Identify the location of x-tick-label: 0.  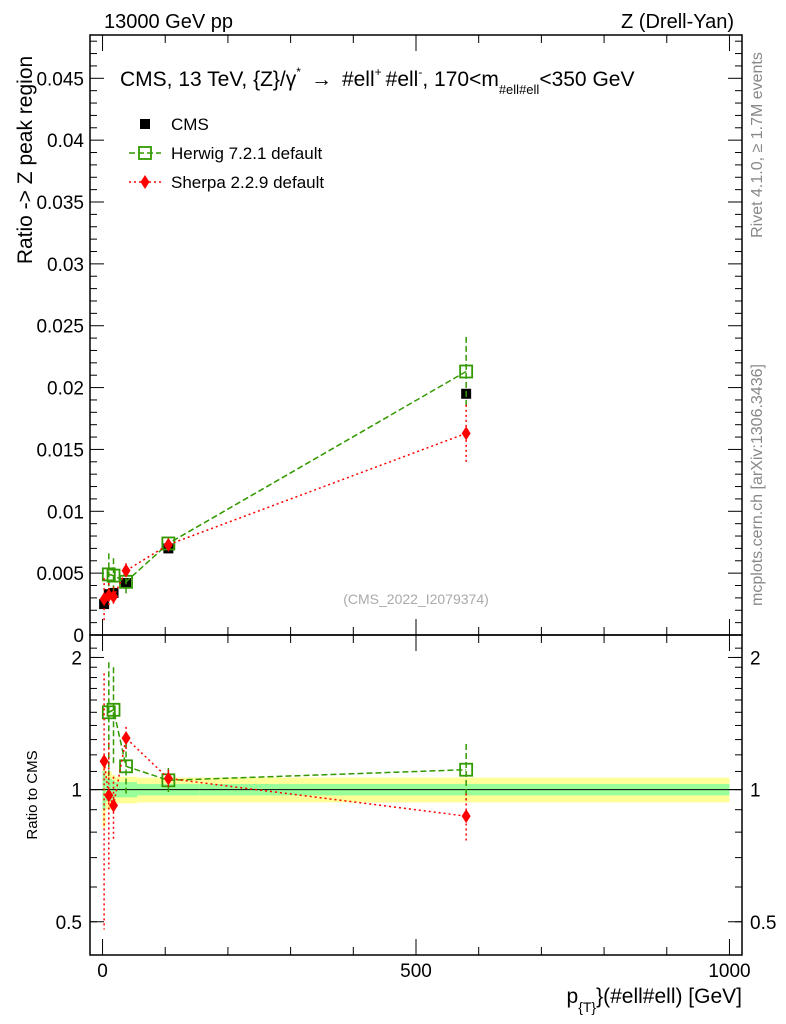
(102, 971).